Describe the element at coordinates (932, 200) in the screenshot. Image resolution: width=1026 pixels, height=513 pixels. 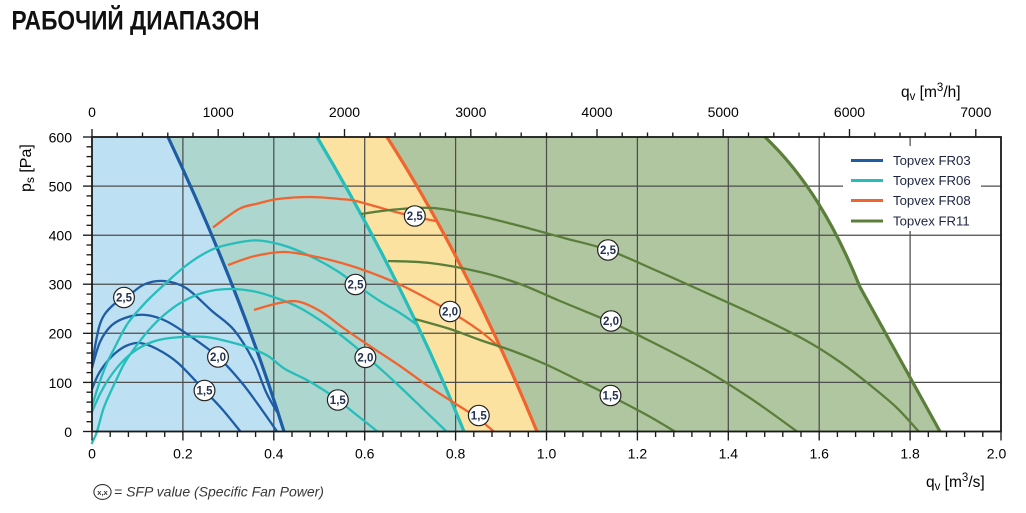
I see `svg-text: Topvex FR08` at that location.